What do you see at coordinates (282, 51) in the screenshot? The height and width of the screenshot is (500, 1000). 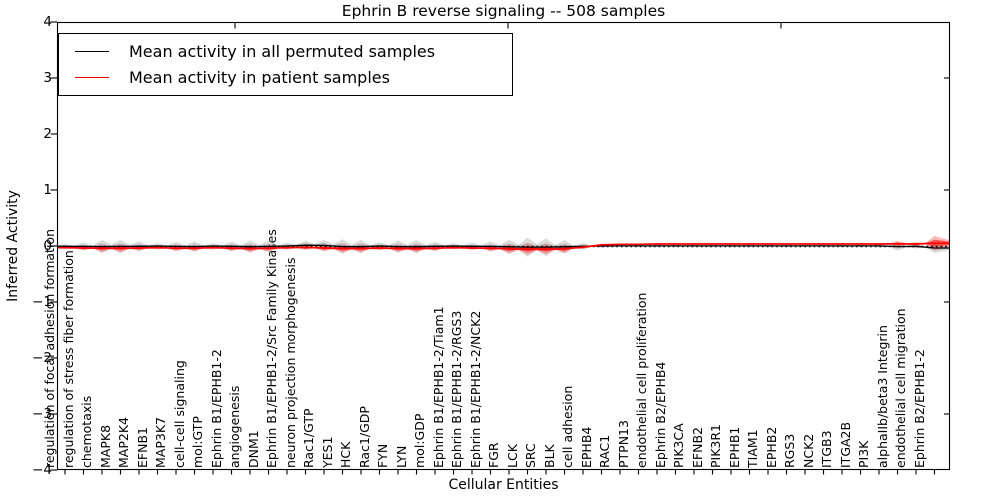 I see `legend-label-permuted: Mean activity in all permuted samples` at bounding box center [282, 51].